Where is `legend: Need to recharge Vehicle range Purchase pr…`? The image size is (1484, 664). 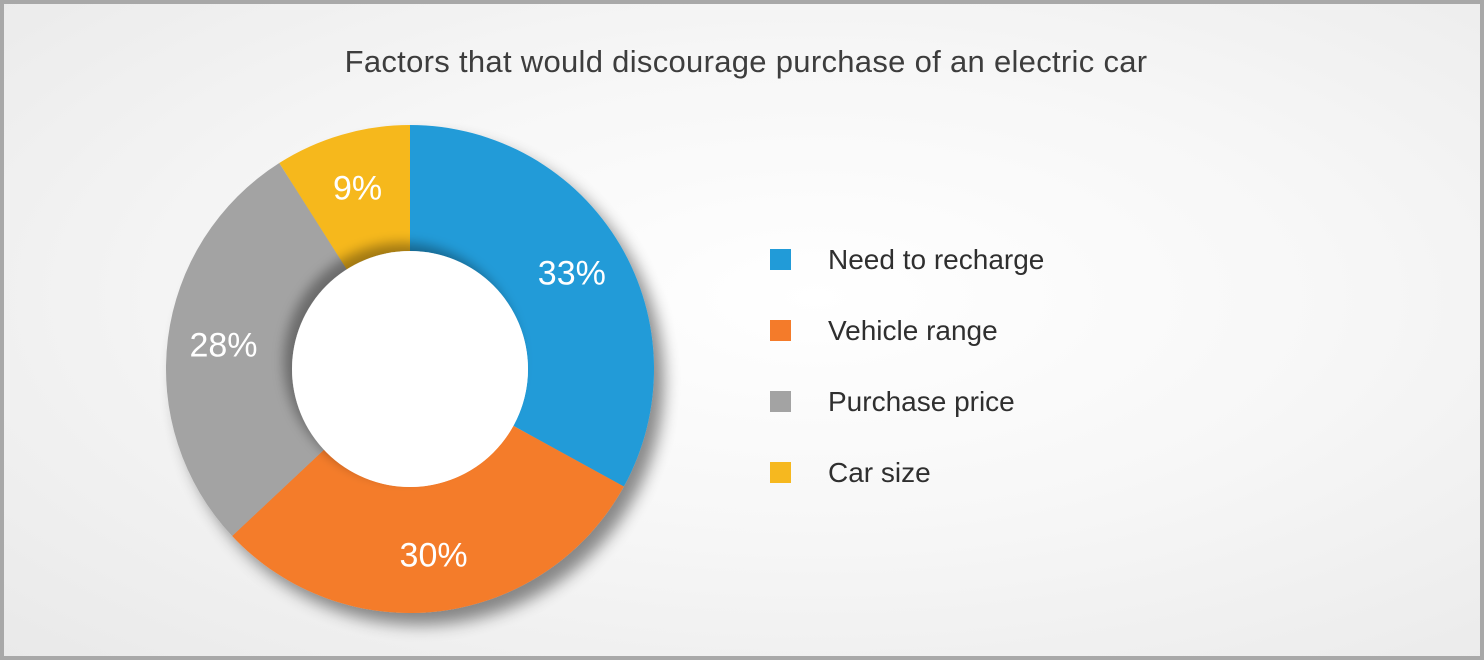 legend: Need to recharge Vehicle range Purchase pr… is located at coordinates (907, 366).